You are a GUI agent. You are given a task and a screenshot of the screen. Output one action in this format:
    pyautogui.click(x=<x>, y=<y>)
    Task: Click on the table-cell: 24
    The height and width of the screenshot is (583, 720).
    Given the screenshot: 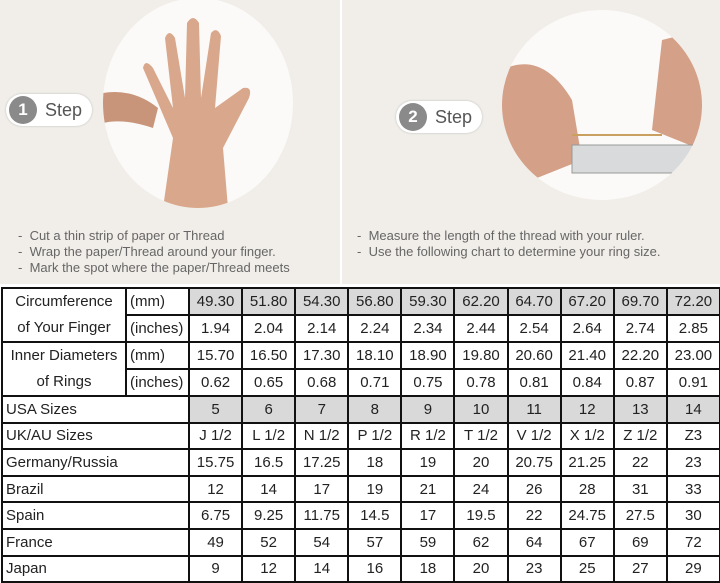 What is the action you would take?
    pyautogui.click(x=481, y=489)
    